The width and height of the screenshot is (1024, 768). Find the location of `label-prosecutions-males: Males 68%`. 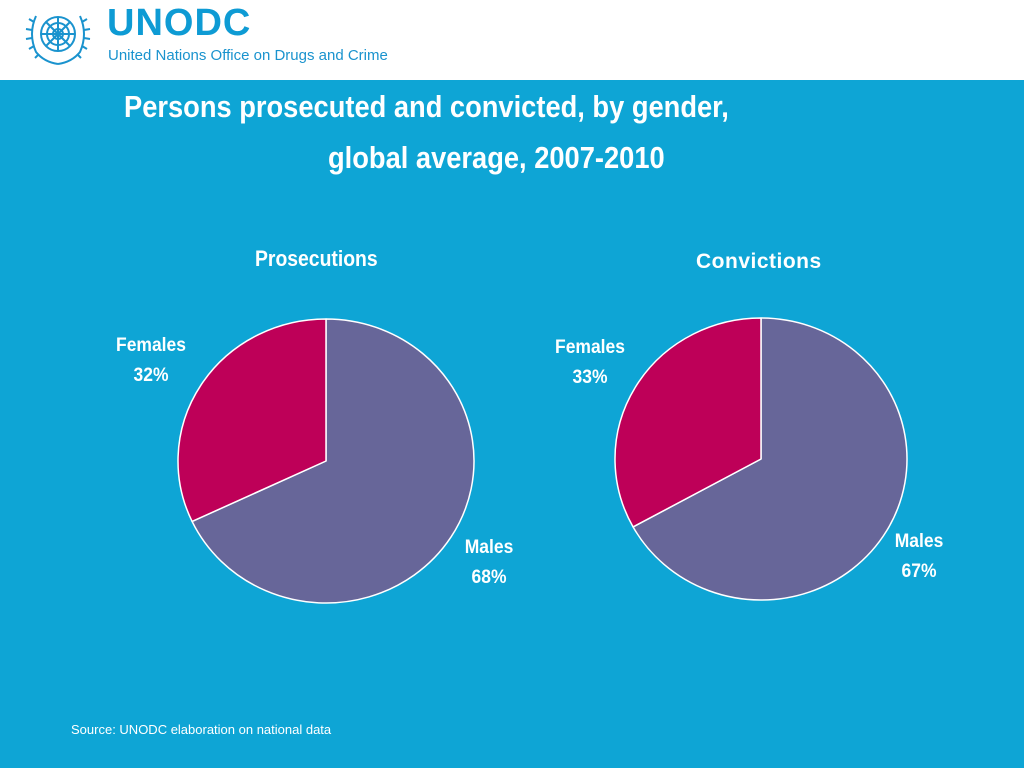

label-prosecutions-males: Males 68% is located at coordinates (489, 563).